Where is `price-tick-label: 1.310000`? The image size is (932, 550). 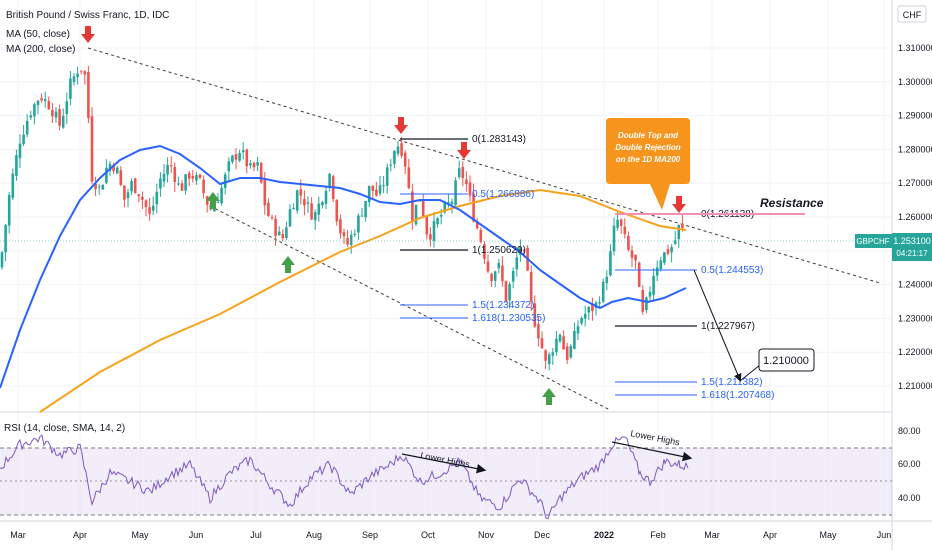 price-tick-label: 1.310000 is located at coordinates (915, 48).